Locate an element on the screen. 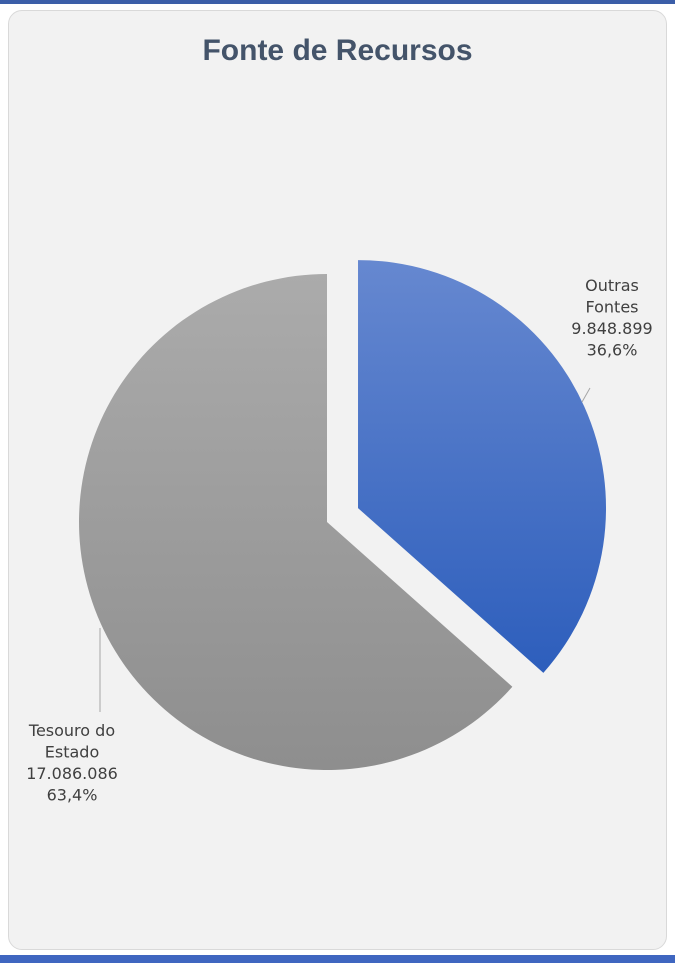 This screenshot has height=963, width=675. top-accent-bar is located at coordinates (337, 2).